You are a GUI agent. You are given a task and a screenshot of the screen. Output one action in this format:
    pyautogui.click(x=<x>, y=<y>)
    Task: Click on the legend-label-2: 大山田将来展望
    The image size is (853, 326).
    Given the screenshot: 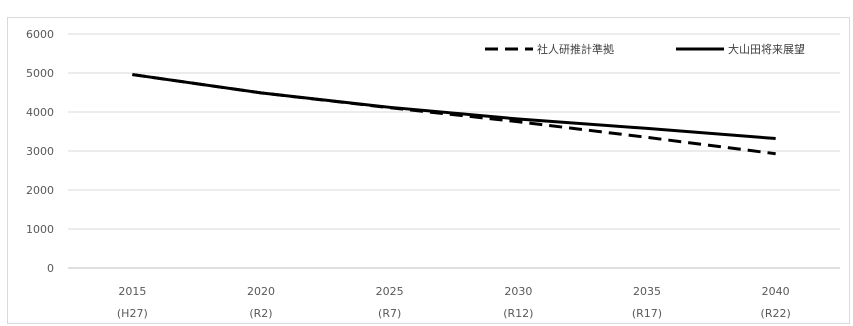 What is the action you would take?
    pyautogui.click(x=766, y=49)
    